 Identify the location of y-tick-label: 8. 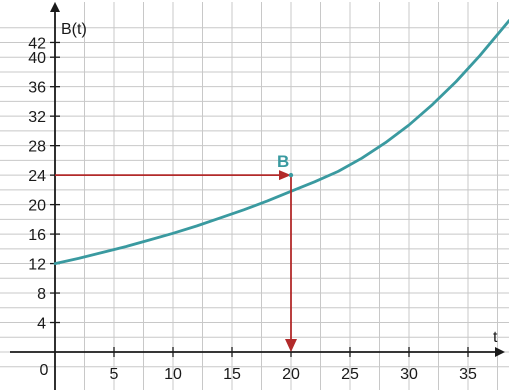
(41, 294).